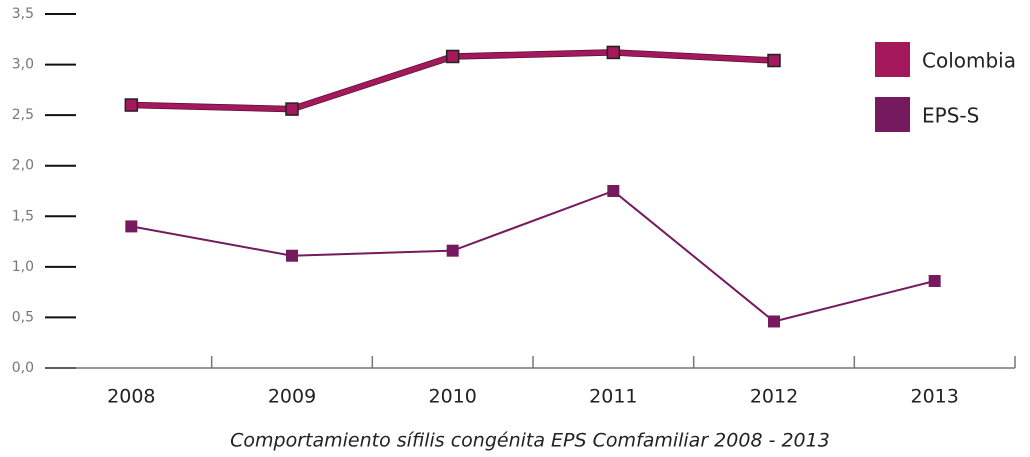 The image size is (1030, 457). What do you see at coordinates (934, 397) in the screenshot?
I see `x-tick-label: 2013` at bounding box center [934, 397].